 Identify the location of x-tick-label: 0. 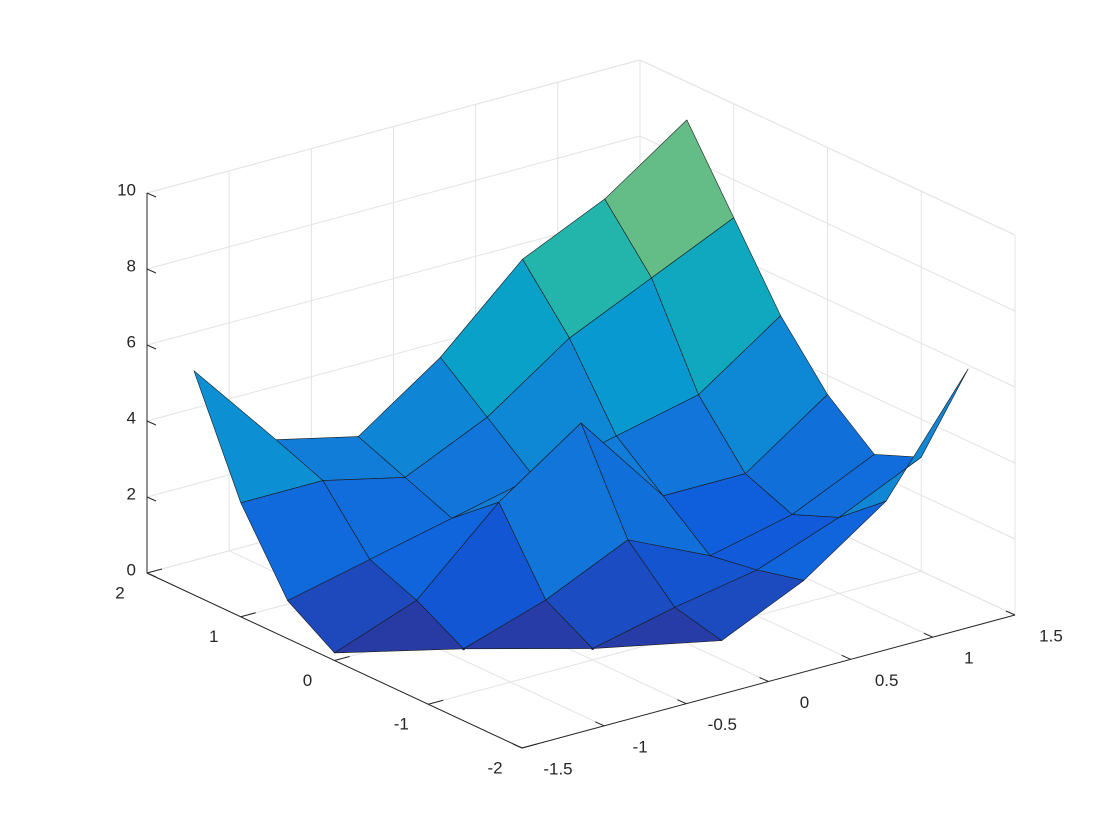
(804, 702).